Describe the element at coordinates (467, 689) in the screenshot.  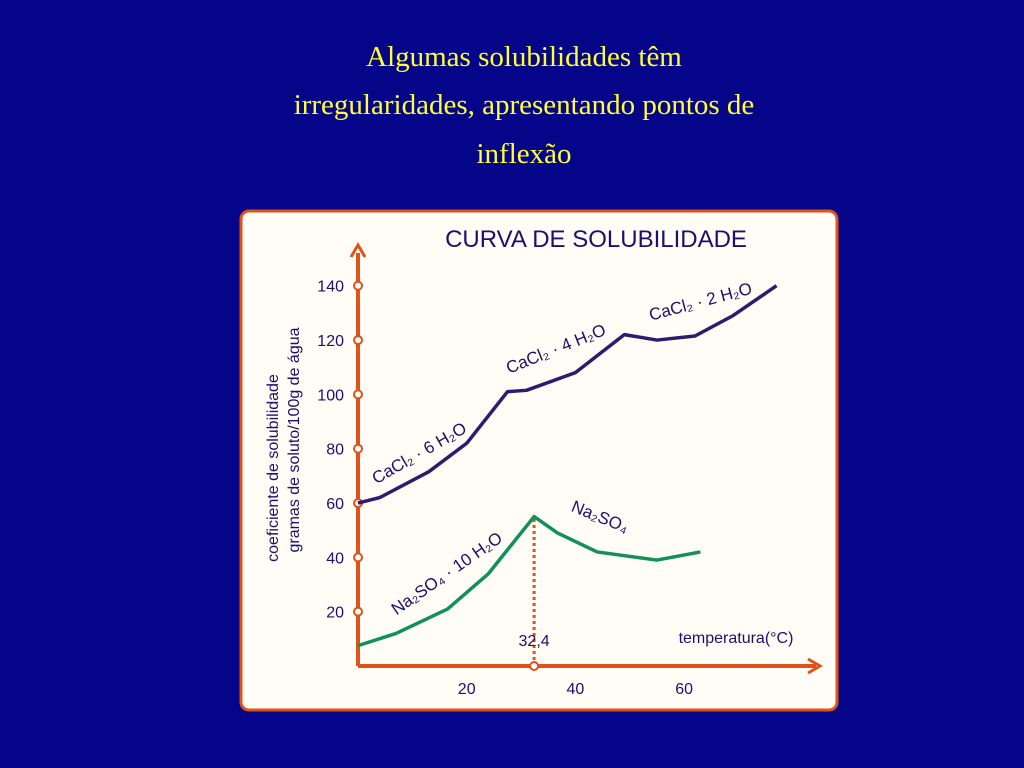
I see `x-tick-label: 20` at that location.